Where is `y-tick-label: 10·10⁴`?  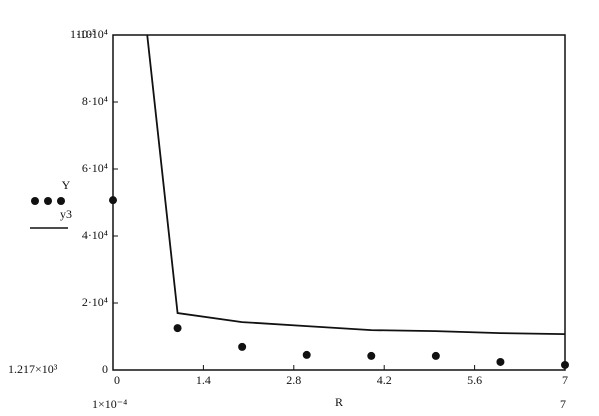
y-tick-label: 10·10⁴ is located at coordinates (92, 34).